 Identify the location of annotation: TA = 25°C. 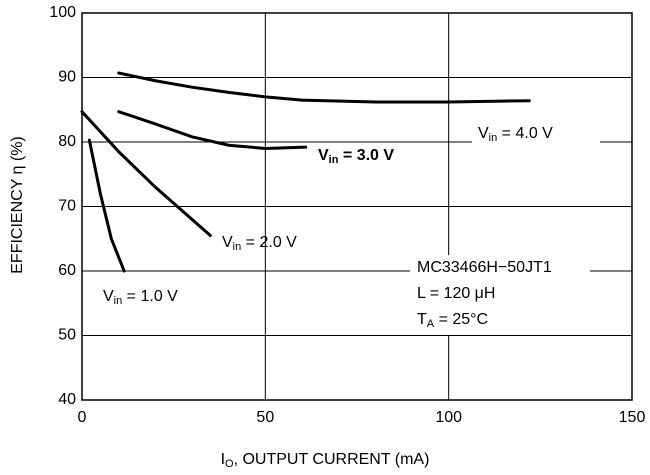
(452, 320).